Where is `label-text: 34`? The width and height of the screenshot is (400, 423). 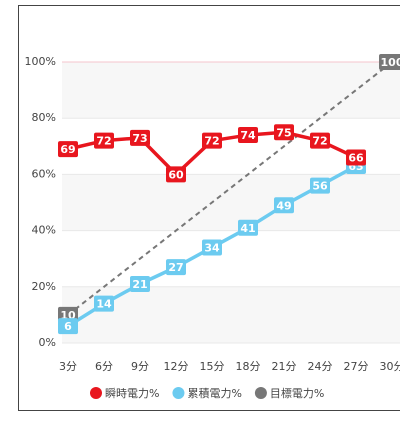 label-text: 34 is located at coordinates (212, 247).